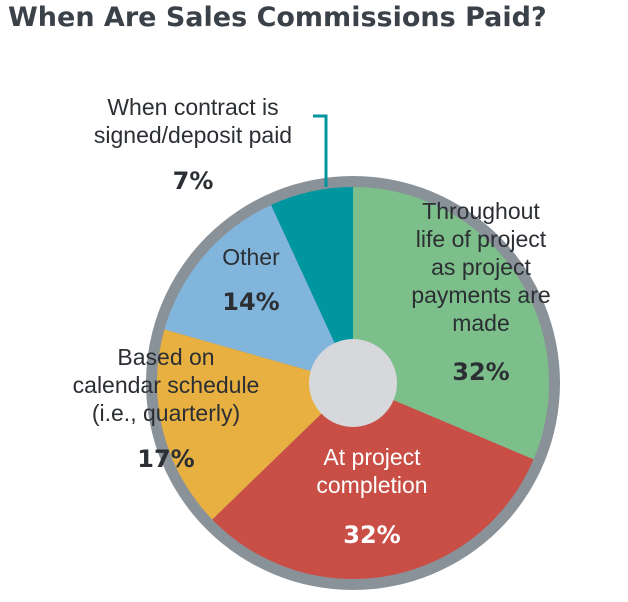  Describe the element at coordinates (193, 181) in the screenshot. I see `value-contract-signed: 7%` at that location.